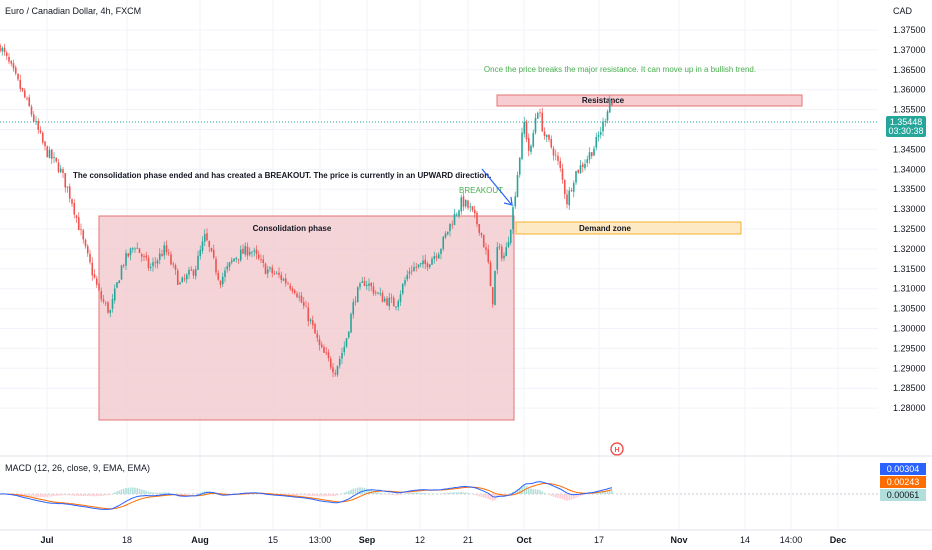 This screenshot has width=932, height=550. Describe the element at coordinates (367, 540) in the screenshot. I see `time-tick-label: Sep` at that location.